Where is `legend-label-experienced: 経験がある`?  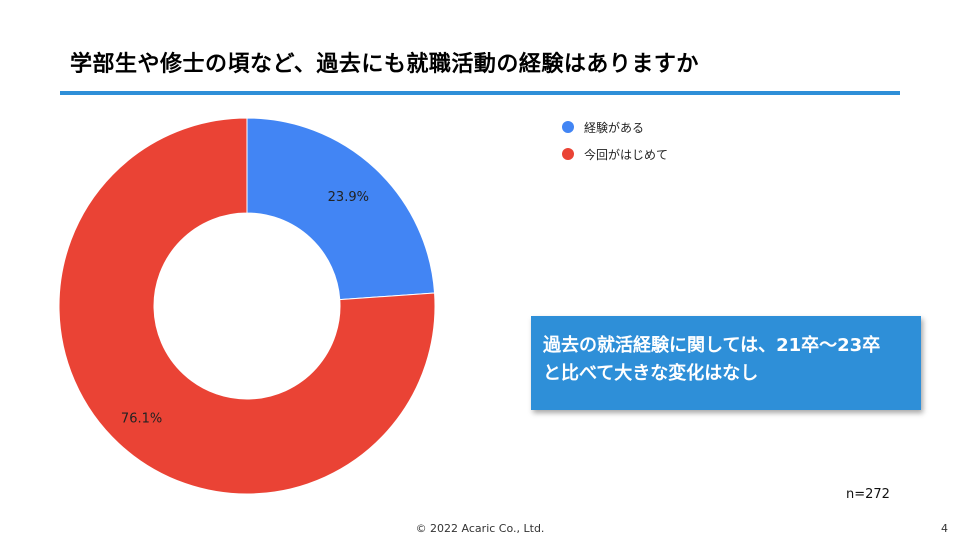 legend-label-experienced: 経験がある is located at coordinates (614, 127).